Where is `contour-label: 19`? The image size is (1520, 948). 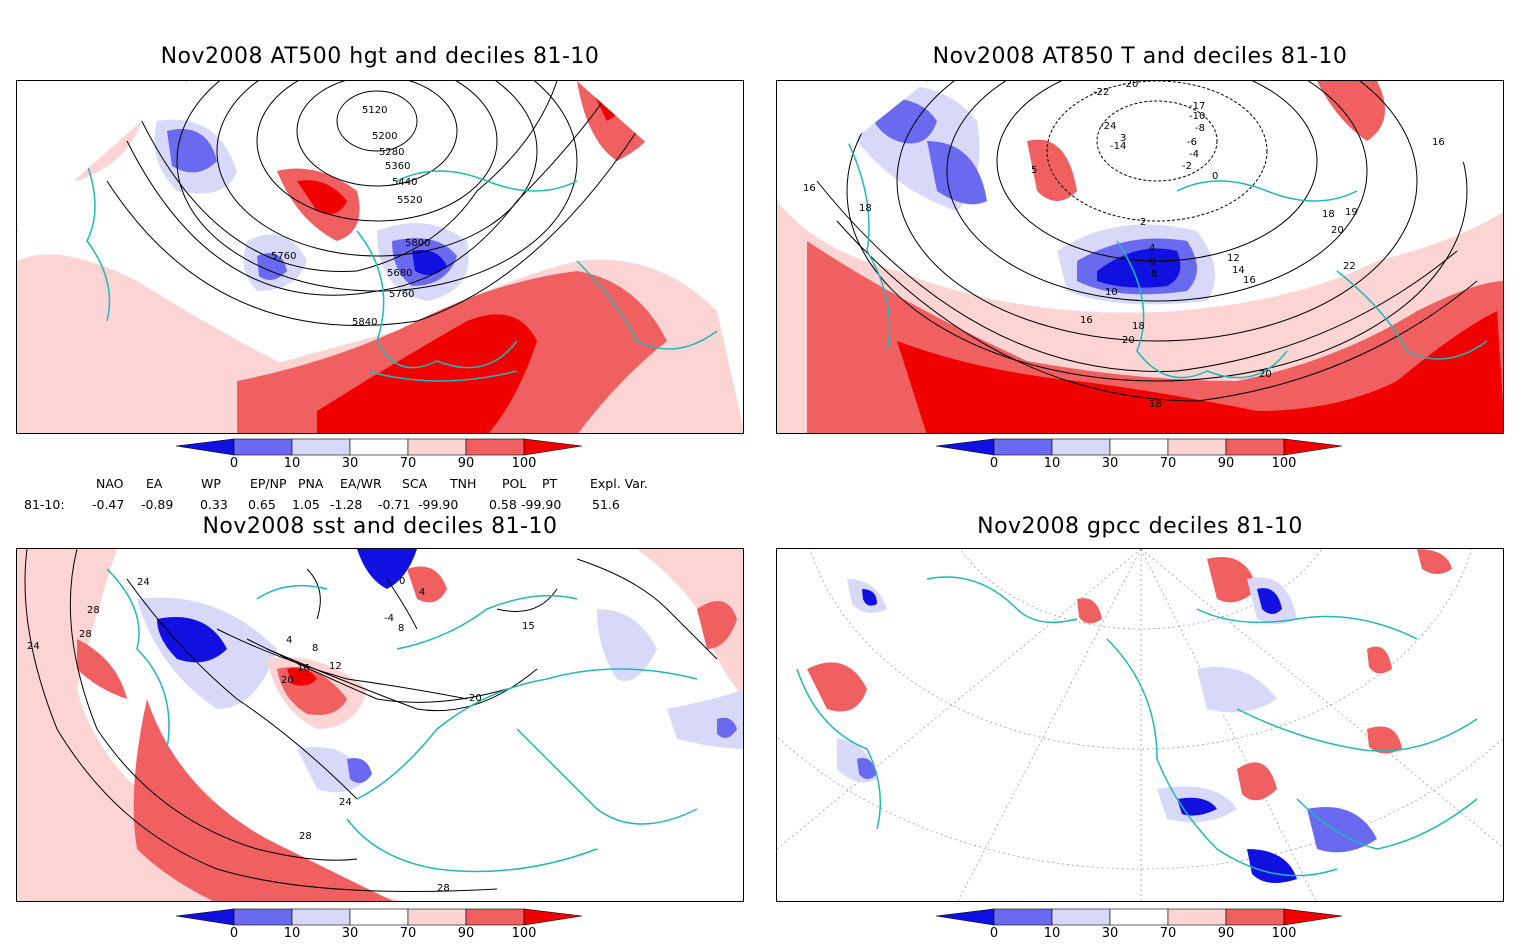 contour-label: 19 is located at coordinates (1351, 212).